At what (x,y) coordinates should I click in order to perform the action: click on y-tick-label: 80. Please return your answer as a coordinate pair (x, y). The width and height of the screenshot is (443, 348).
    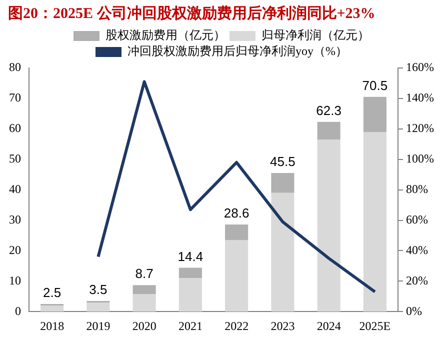
    Looking at the image, I should click on (15, 67).